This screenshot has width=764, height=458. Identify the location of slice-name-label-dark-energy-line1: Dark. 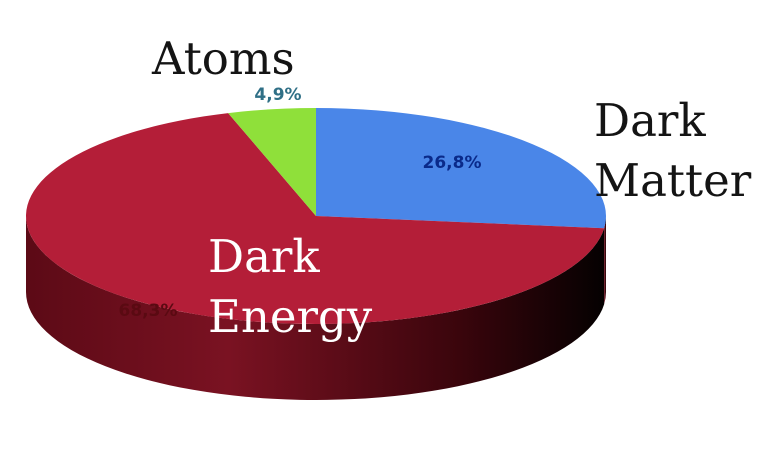
(264, 256).